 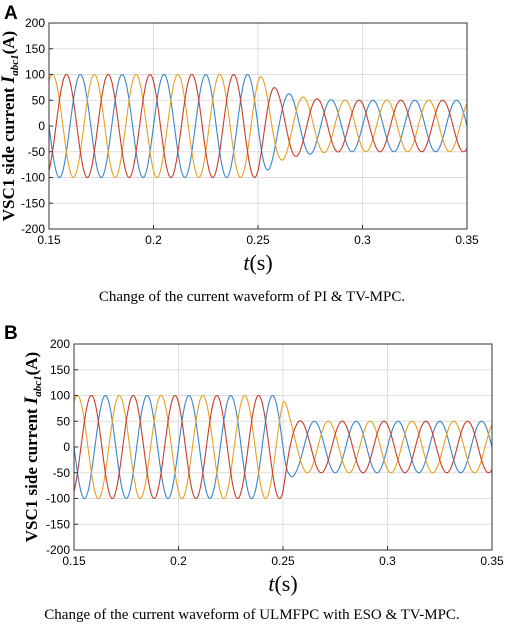 What do you see at coordinates (11, 13) in the screenshot?
I see `panel-label: A` at bounding box center [11, 13].